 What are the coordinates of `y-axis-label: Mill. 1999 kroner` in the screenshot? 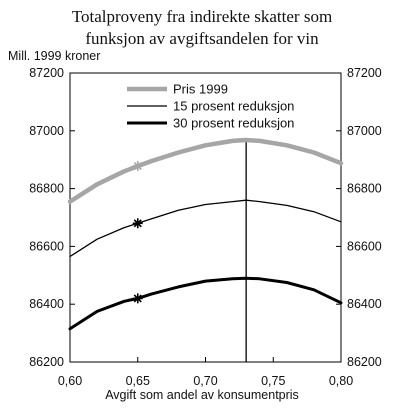 It's located at (54, 56).